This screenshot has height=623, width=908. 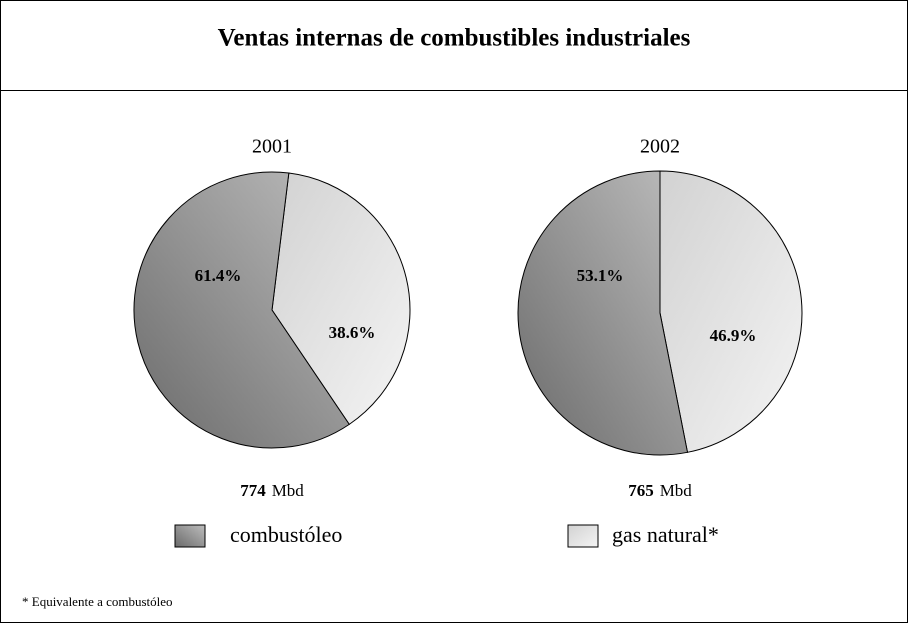 What do you see at coordinates (352, 332) in the screenshot?
I see `data-label: 38.6%` at bounding box center [352, 332].